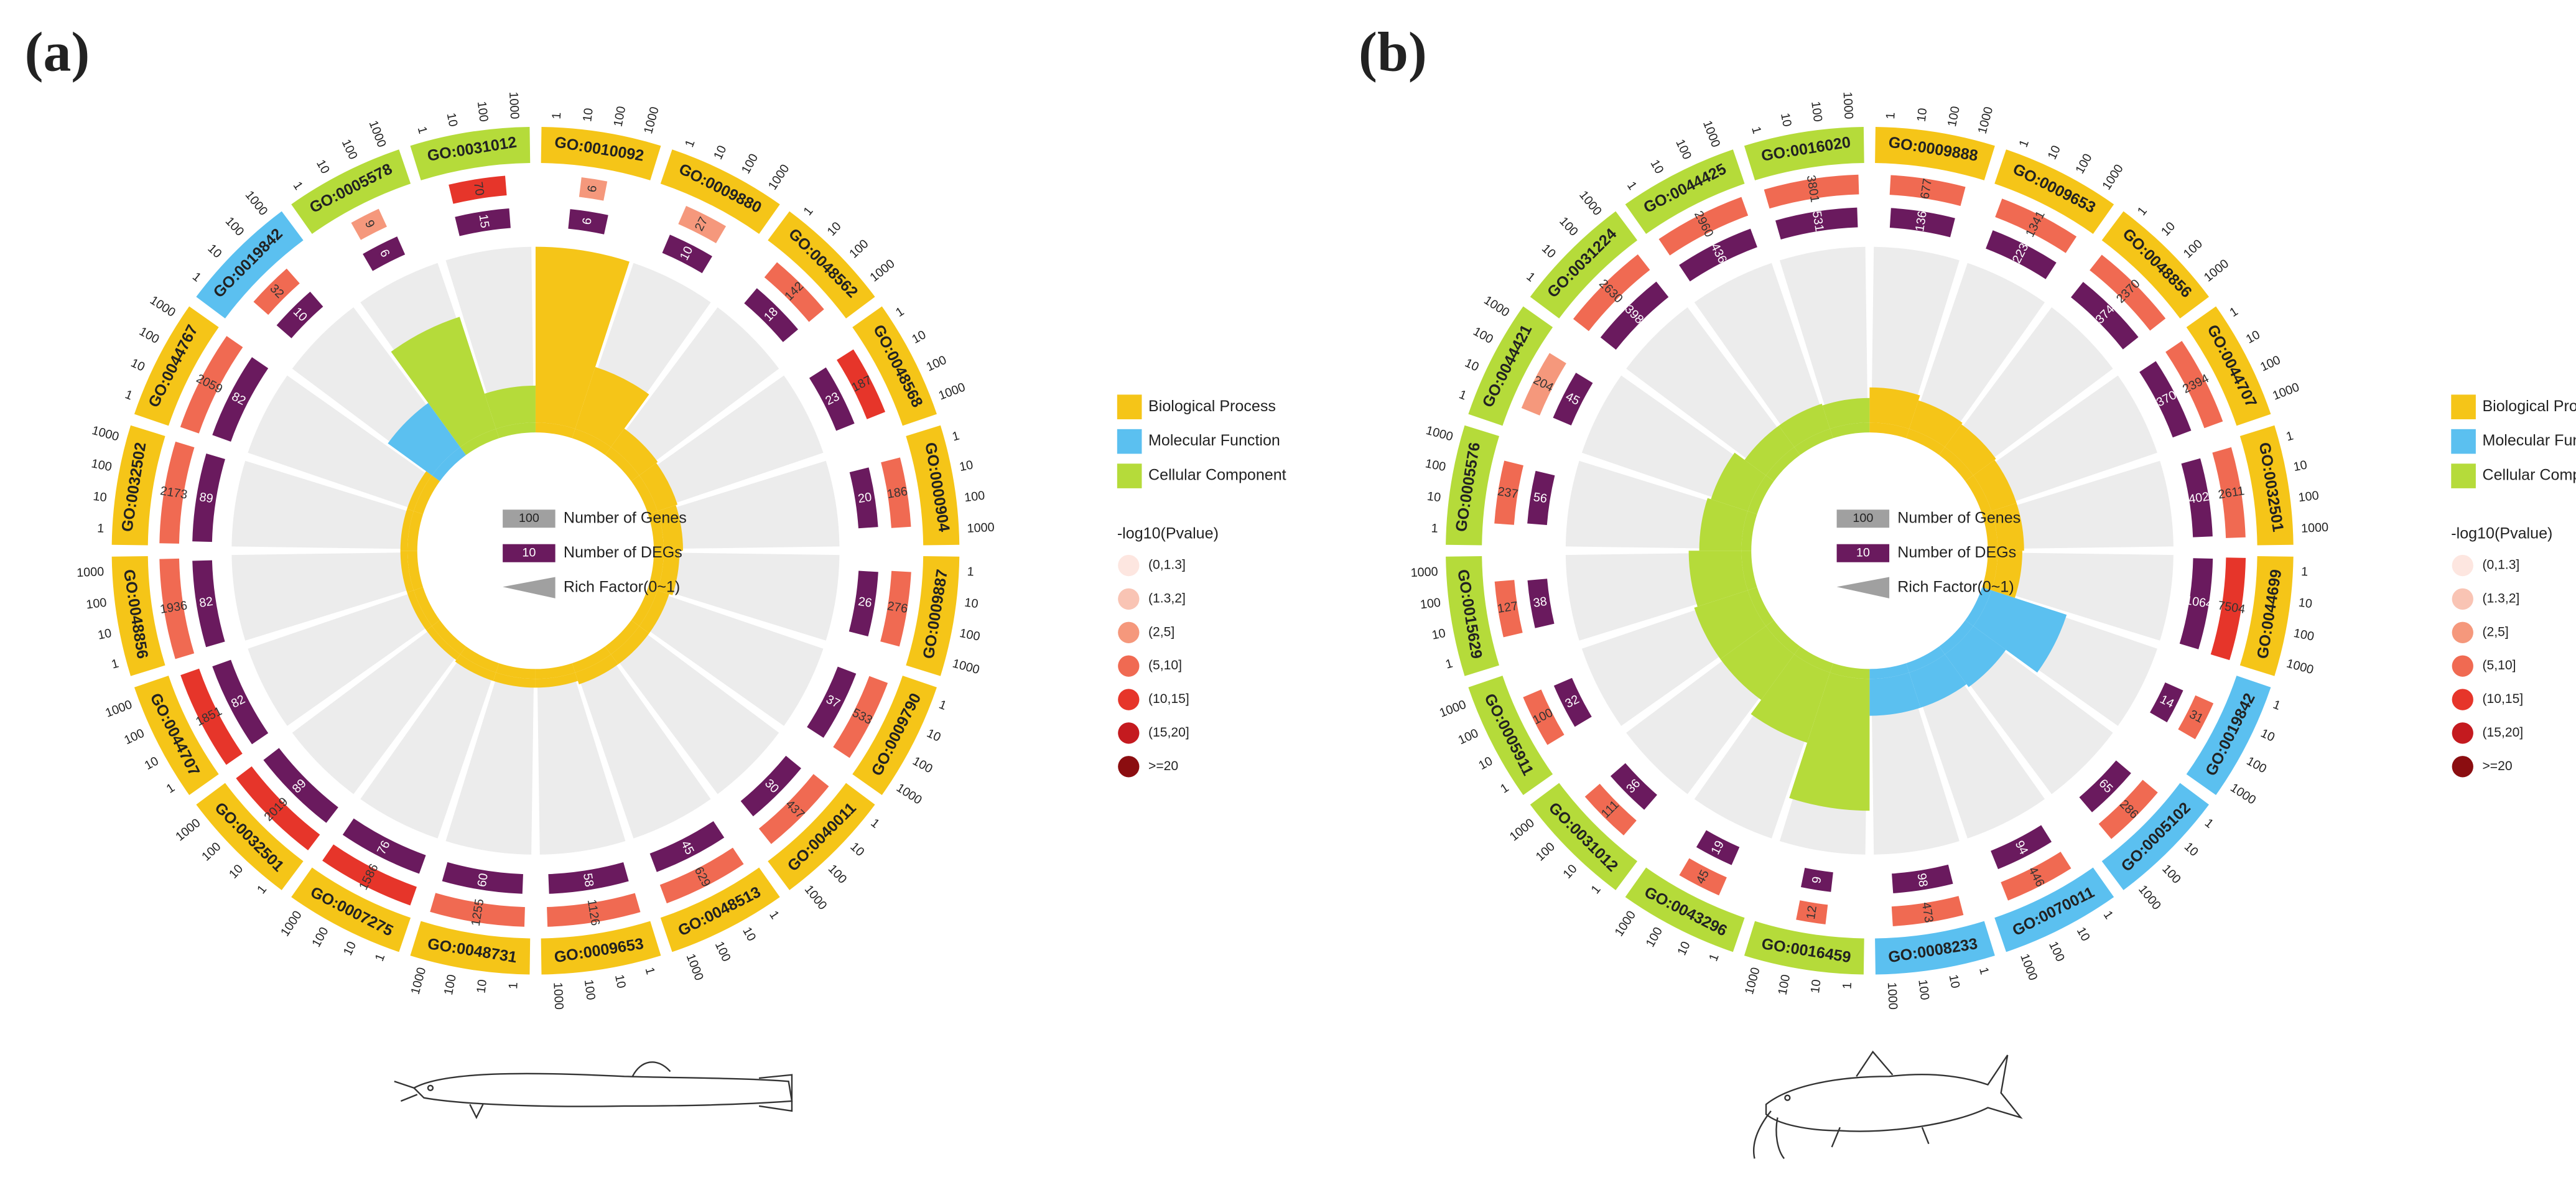 The image size is (2576, 1177). I want to click on legend-label: Molecular Function, so click(1214, 440).